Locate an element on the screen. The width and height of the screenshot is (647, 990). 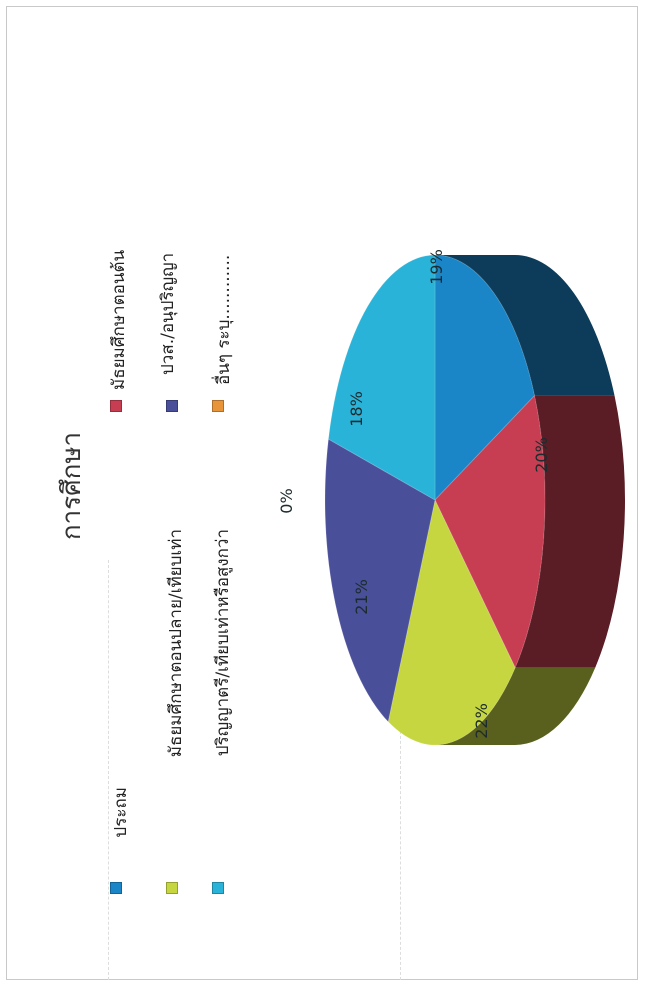
data-label-primary: 18% is located at coordinates (356, 409).